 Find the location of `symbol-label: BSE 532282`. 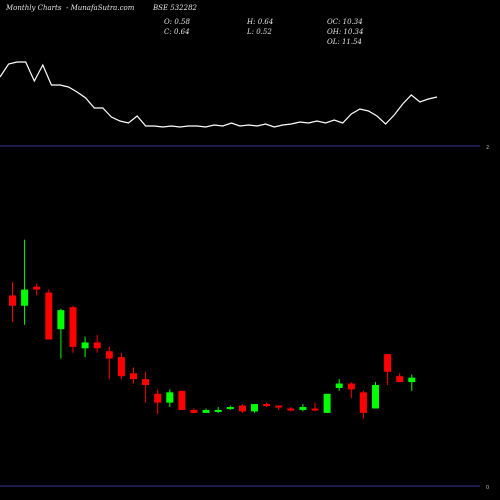

symbol-label: BSE 532282 is located at coordinates (175, 8).